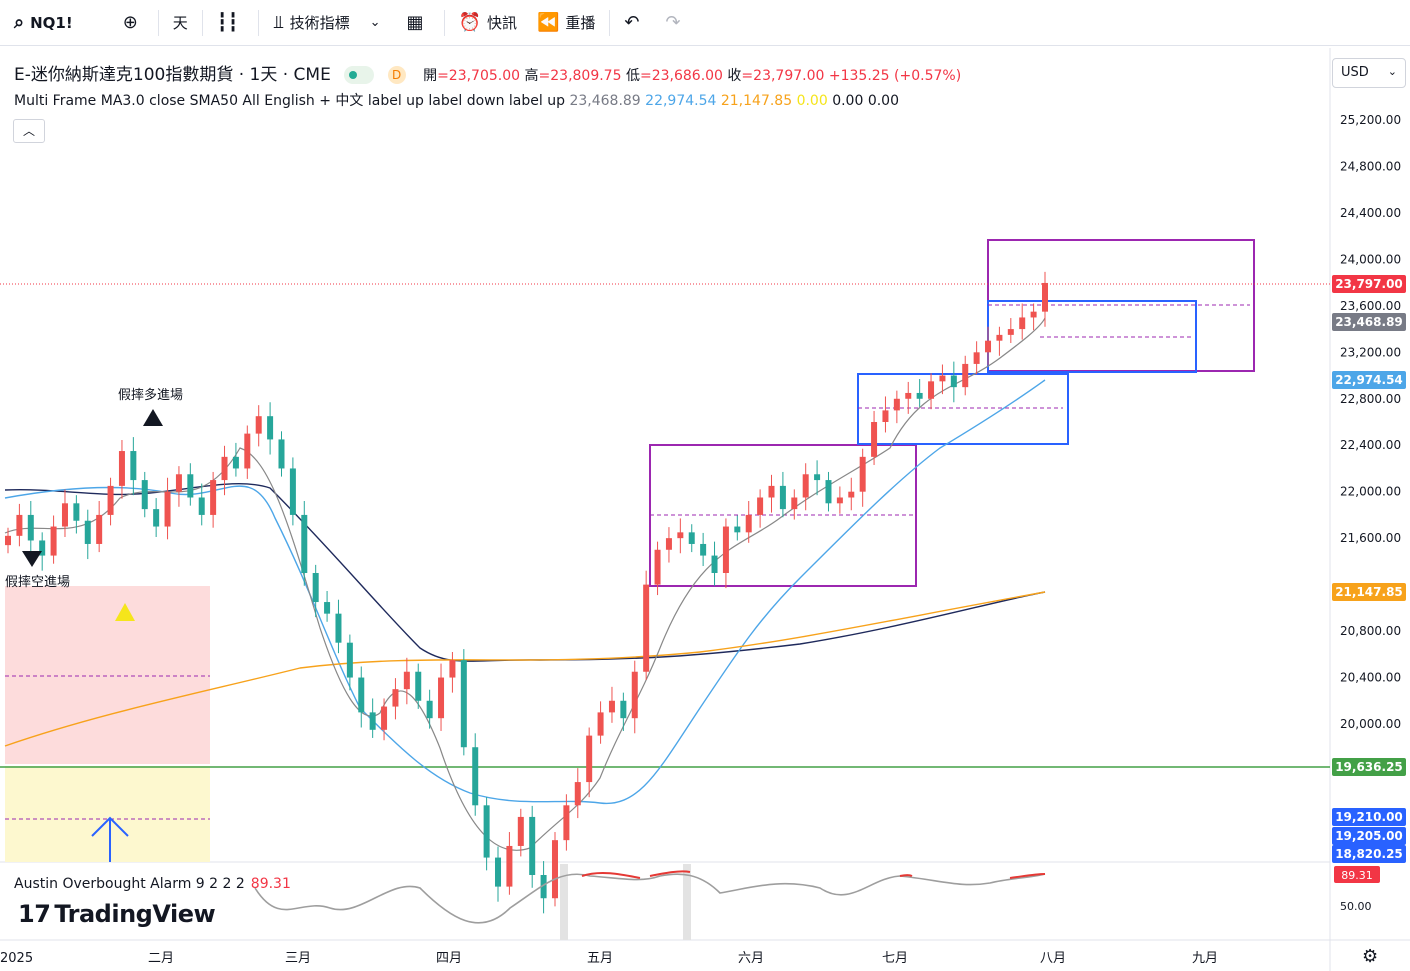  What do you see at coordinates (117, 914) in the screenshot?
I see `tradingview-logo: 𝟭𝟳 TradingView` at bounding box center [117, 914].